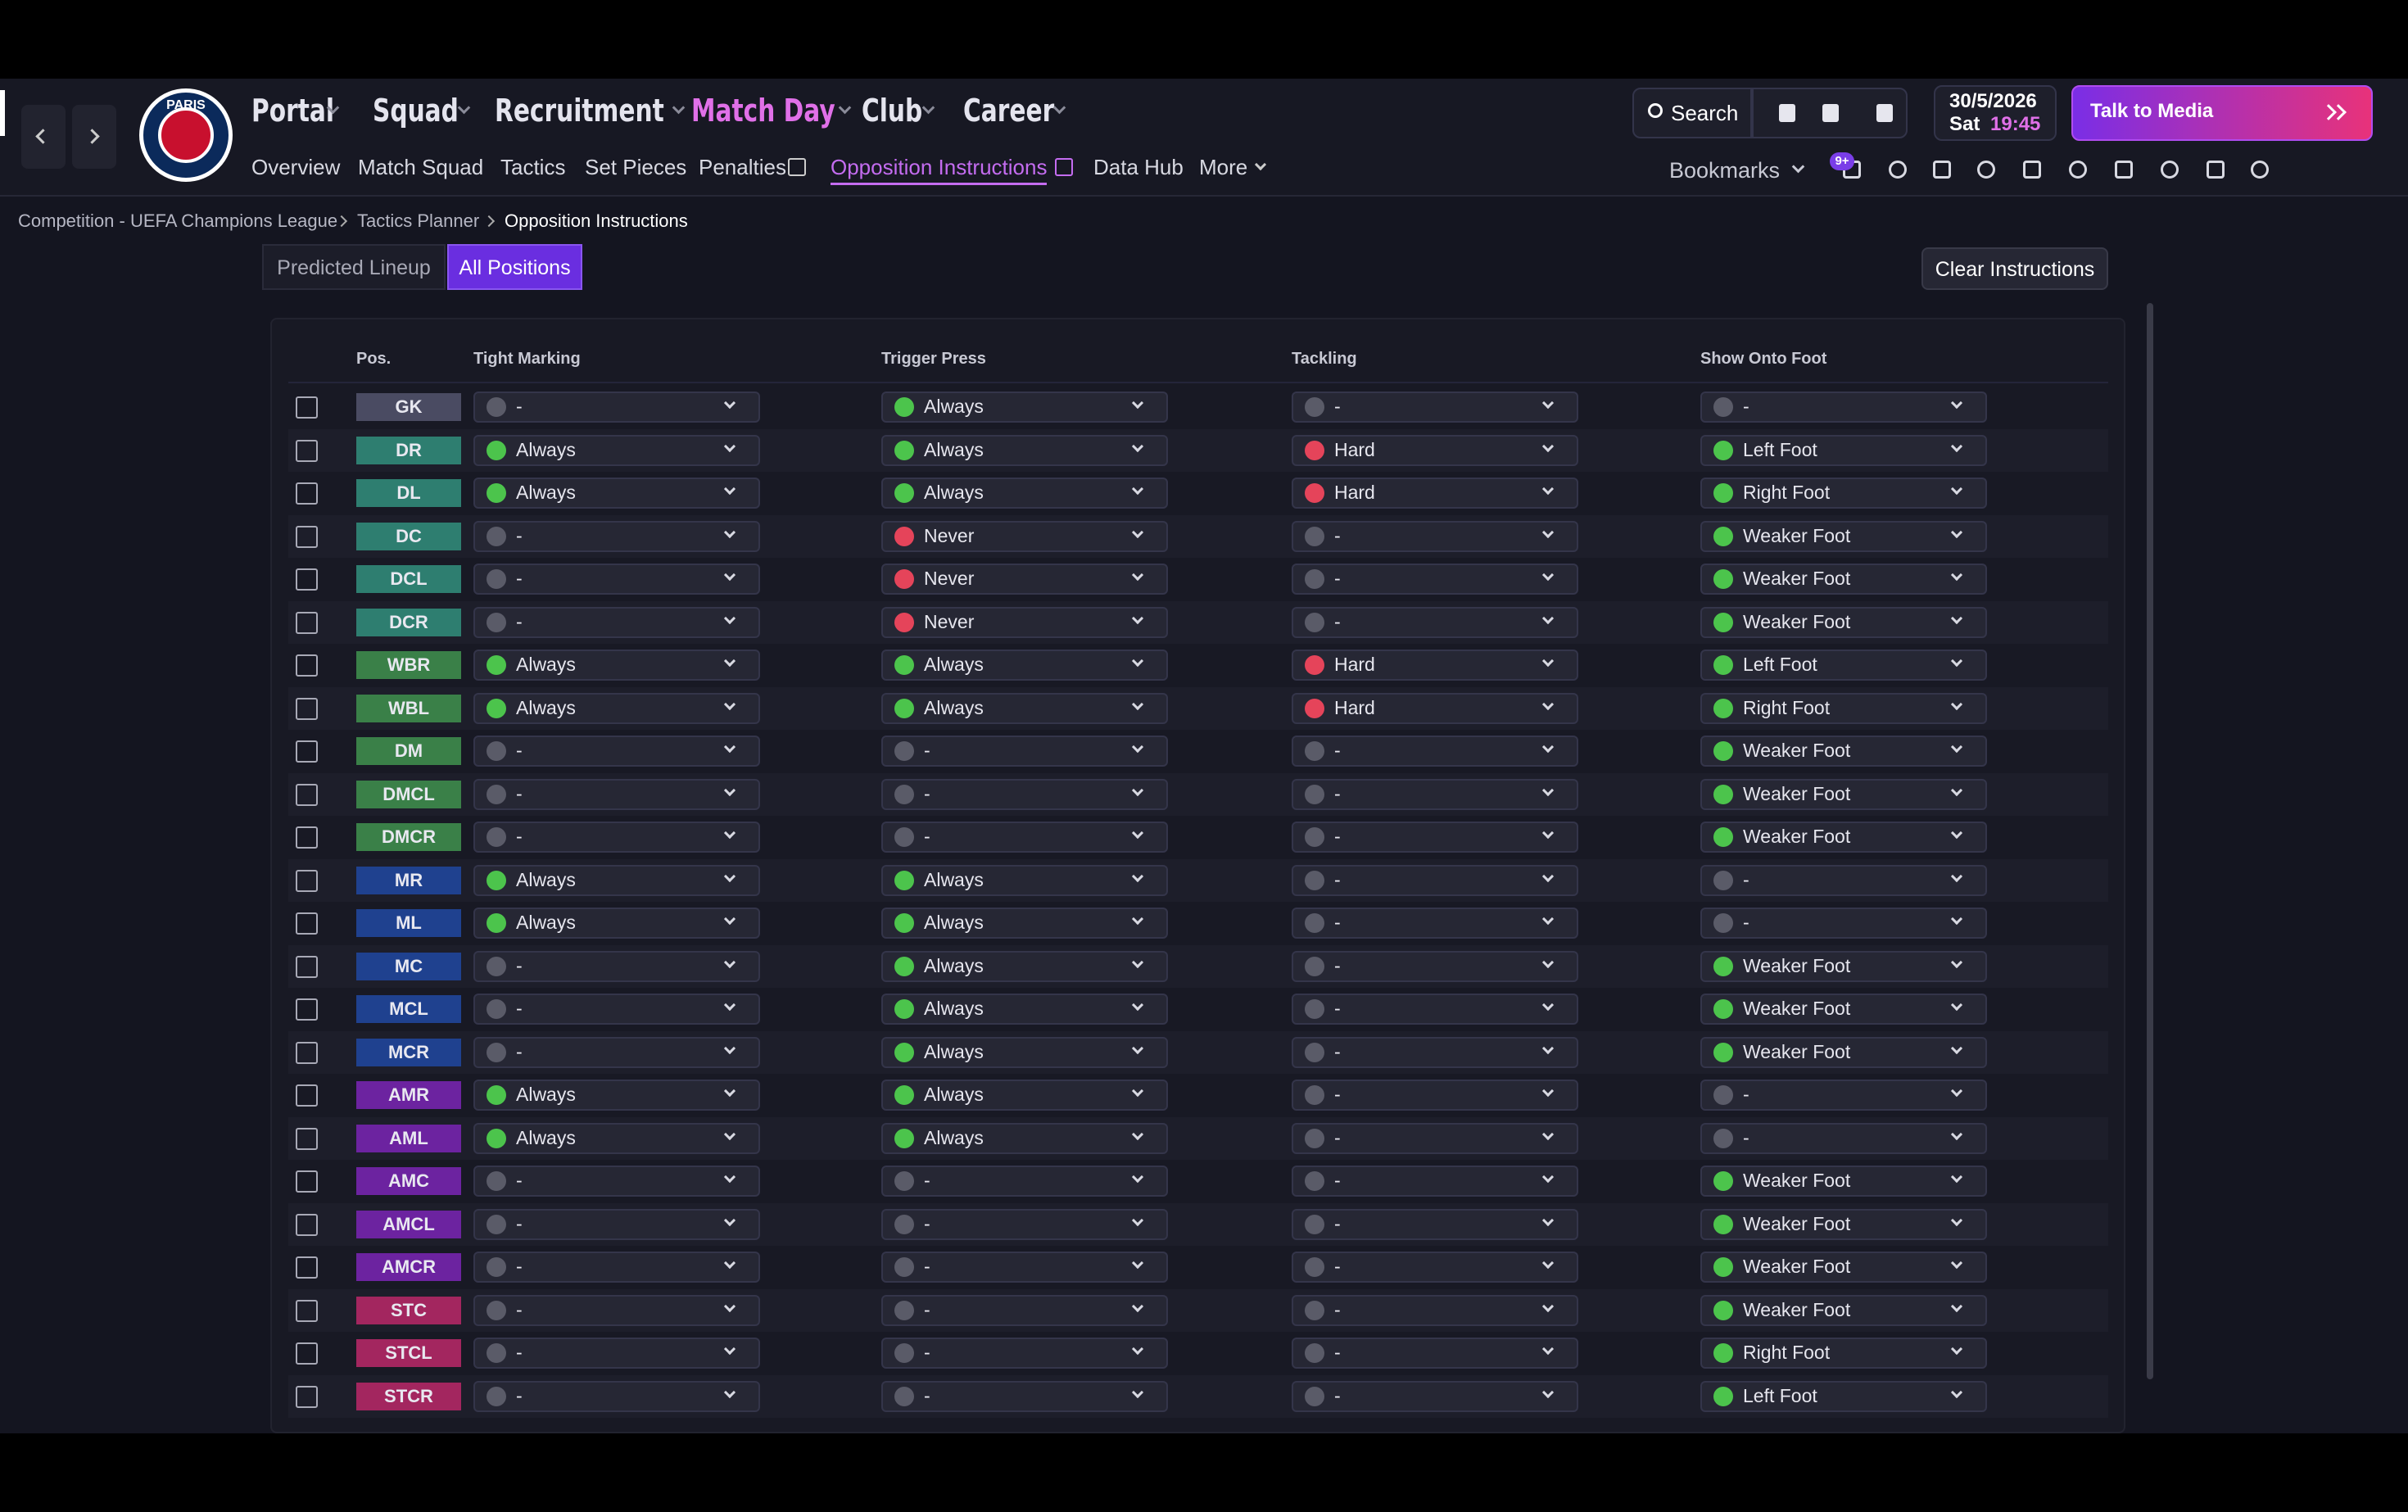 This screenshot has height=1512, width=2408. I want to click on main-nav-item: Match Day, so click(763, 111).